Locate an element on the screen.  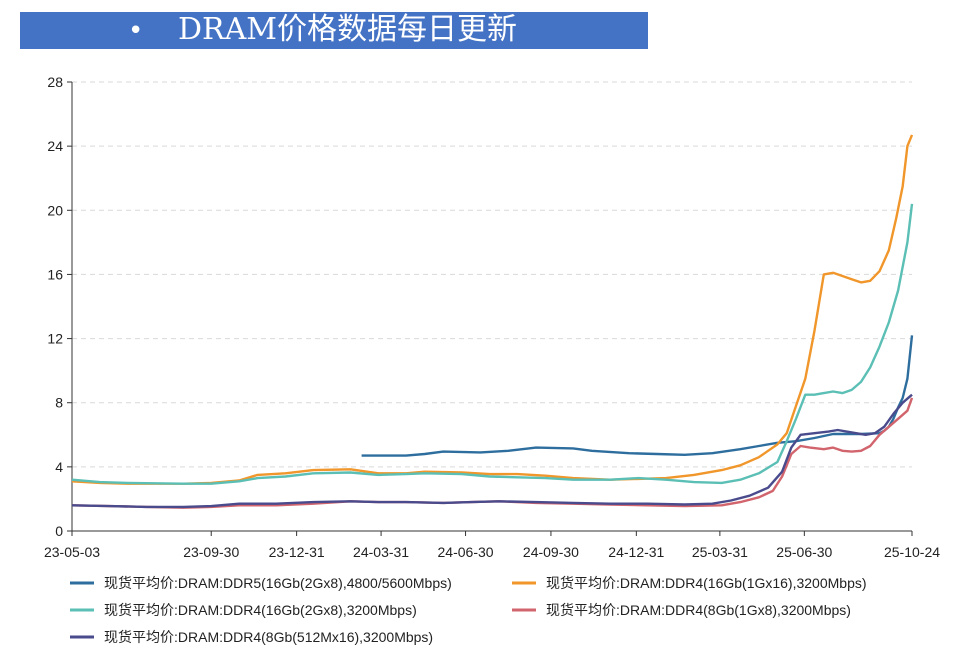
y-tick-label: 28 is located at coordinates (55, 82).